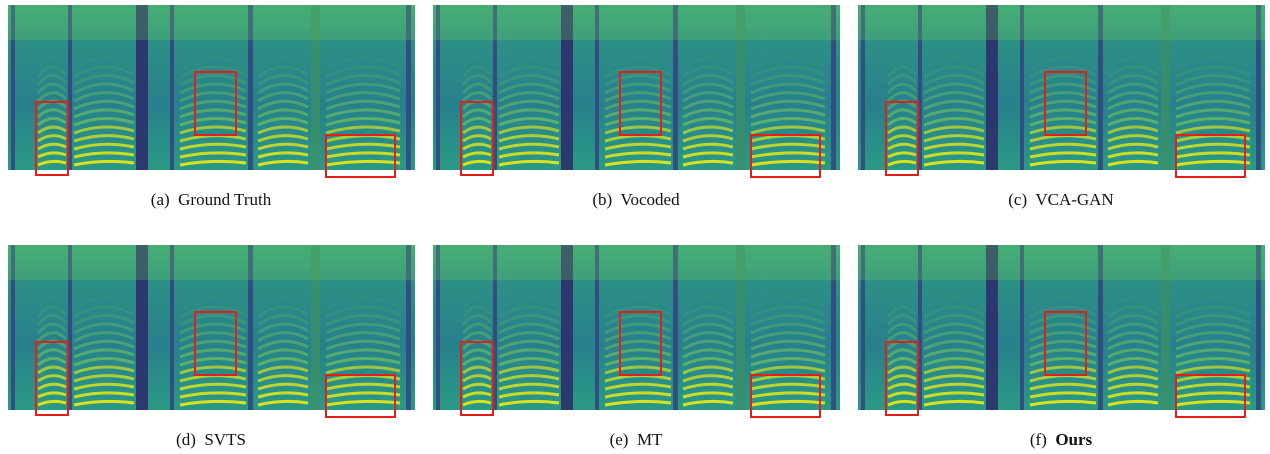  What do you see at coordinates (190, 439) in the screenshot?
I see `caption-label: (d)` at bounding box center [190, 439].